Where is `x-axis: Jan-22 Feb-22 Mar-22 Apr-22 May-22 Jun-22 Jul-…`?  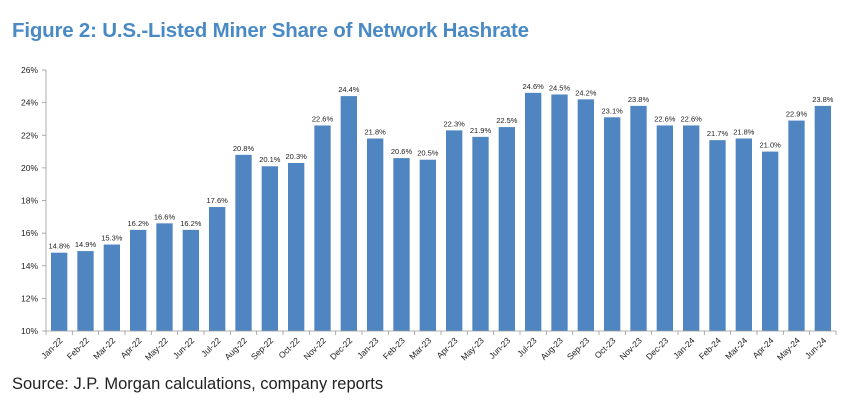 x-axis: Jan-22 Feb-22 Mar-22 Apr-22 May-22 Jun-22 Jul-… is located at coordinates (438, 346).